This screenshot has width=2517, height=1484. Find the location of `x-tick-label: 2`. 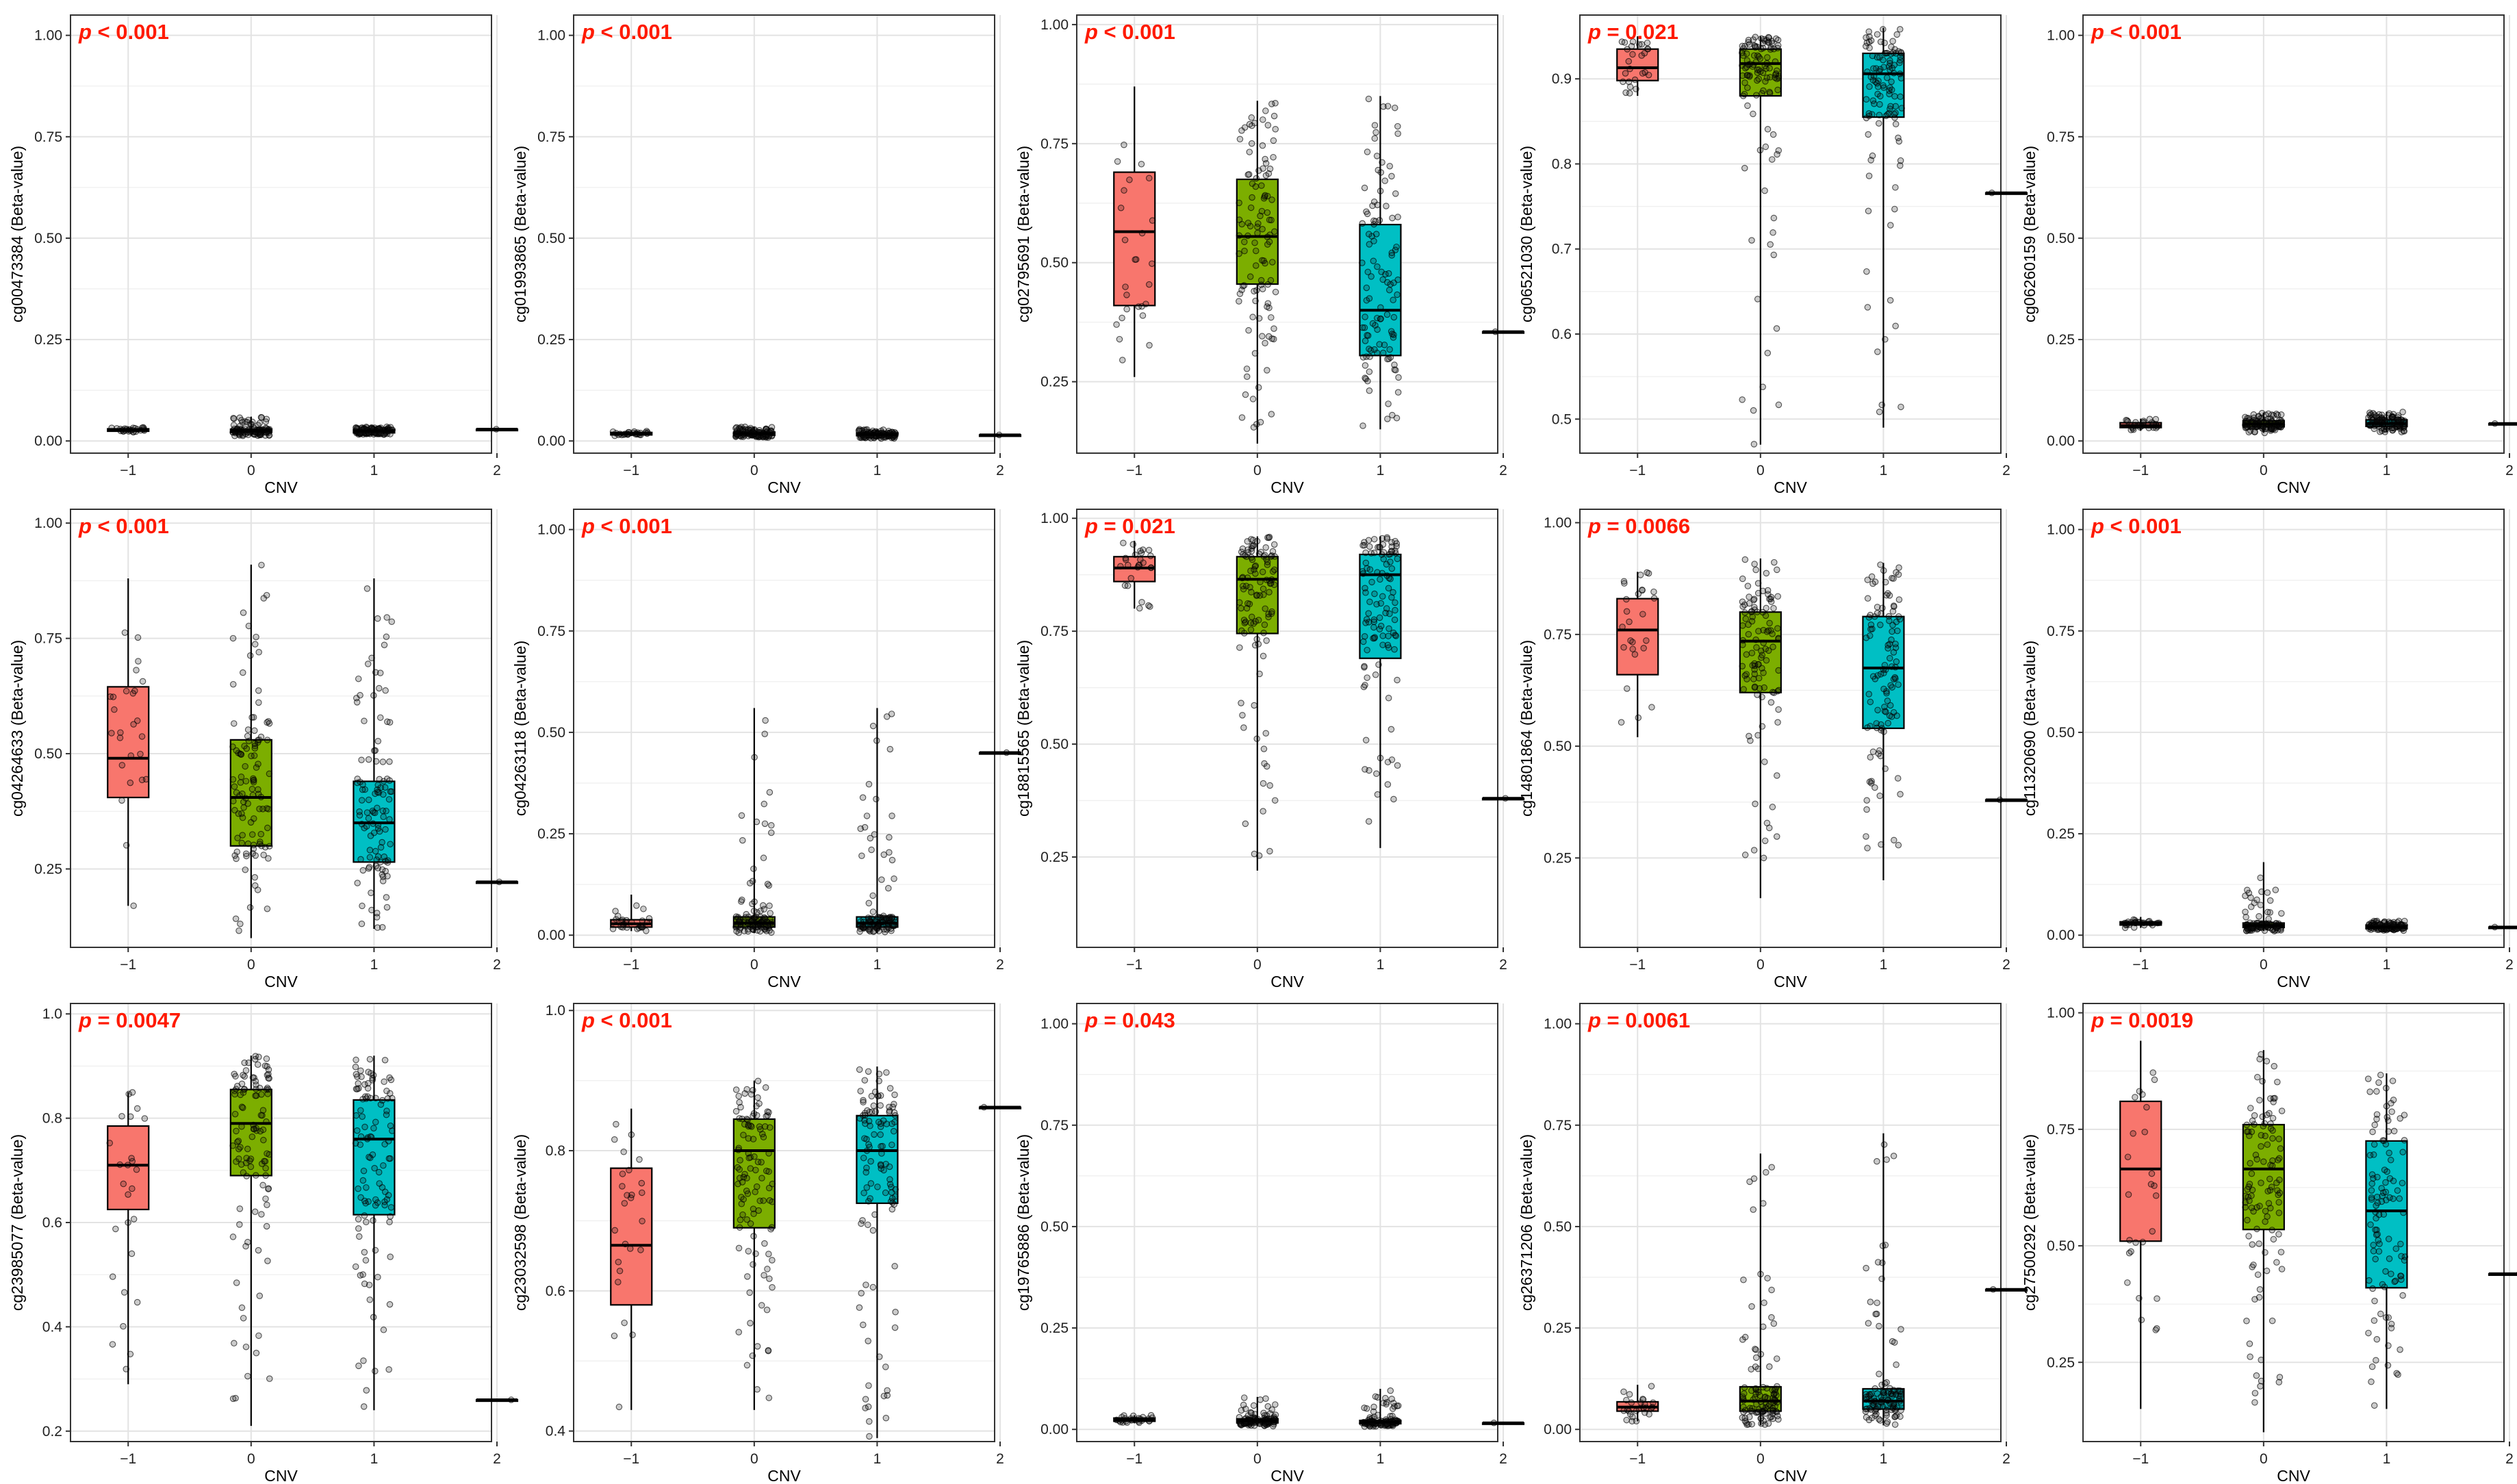

x-tick-label: 2 is located at coordinates (1503, 470).